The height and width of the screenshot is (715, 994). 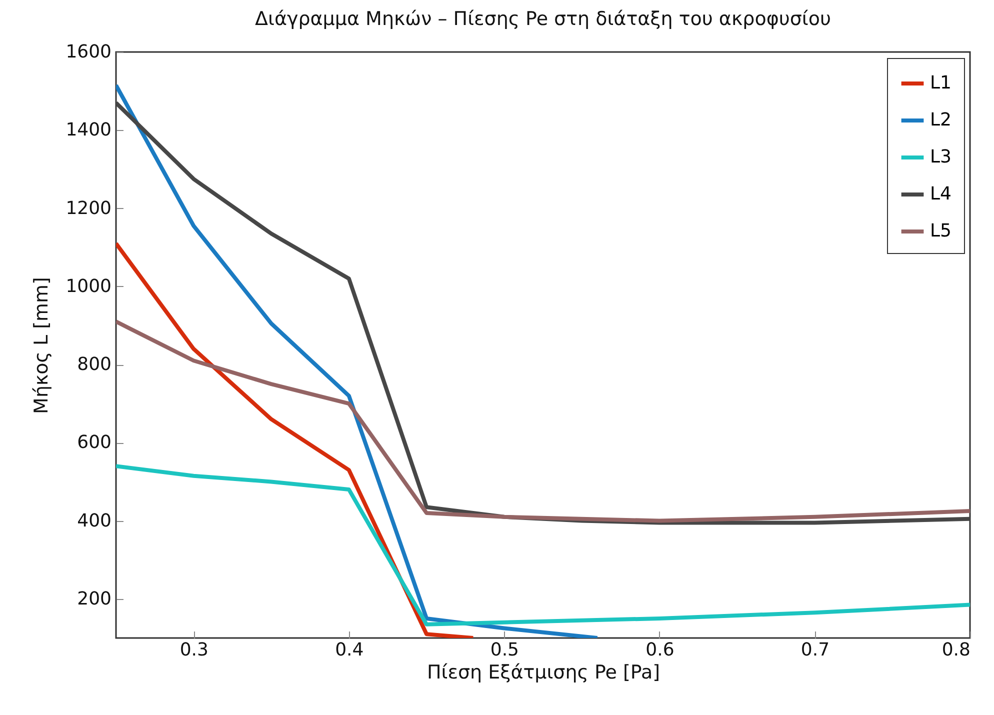 What do you see at coordinates (89, 286) in the screenshot?
I see `y-tick-label: 1000` at bounding box center [89, 286].